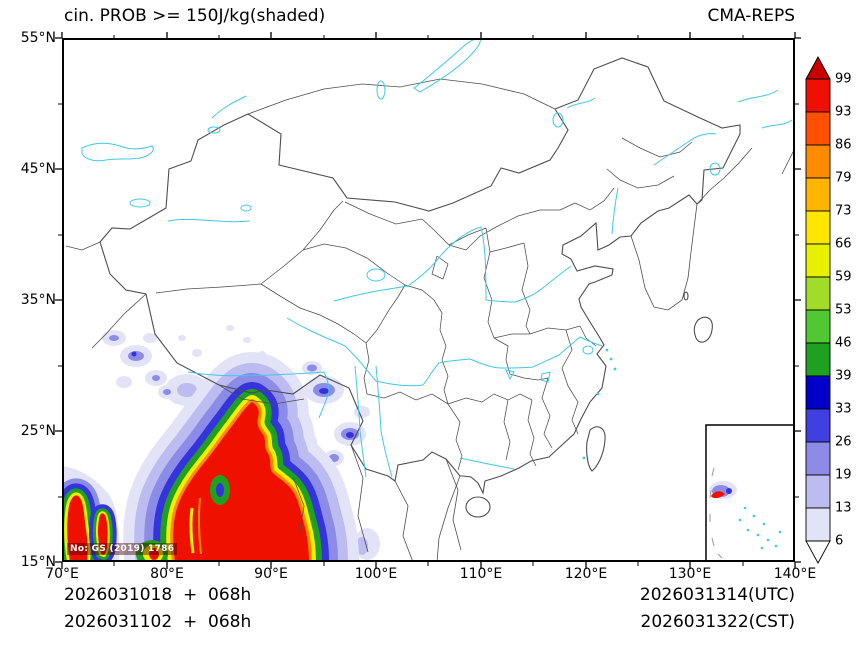 The height and width of the screenshot is (647, 860). Describe the element at coordinates (376, 574) in the screenshot. I see `x-tick-label: 100°E` at that location.